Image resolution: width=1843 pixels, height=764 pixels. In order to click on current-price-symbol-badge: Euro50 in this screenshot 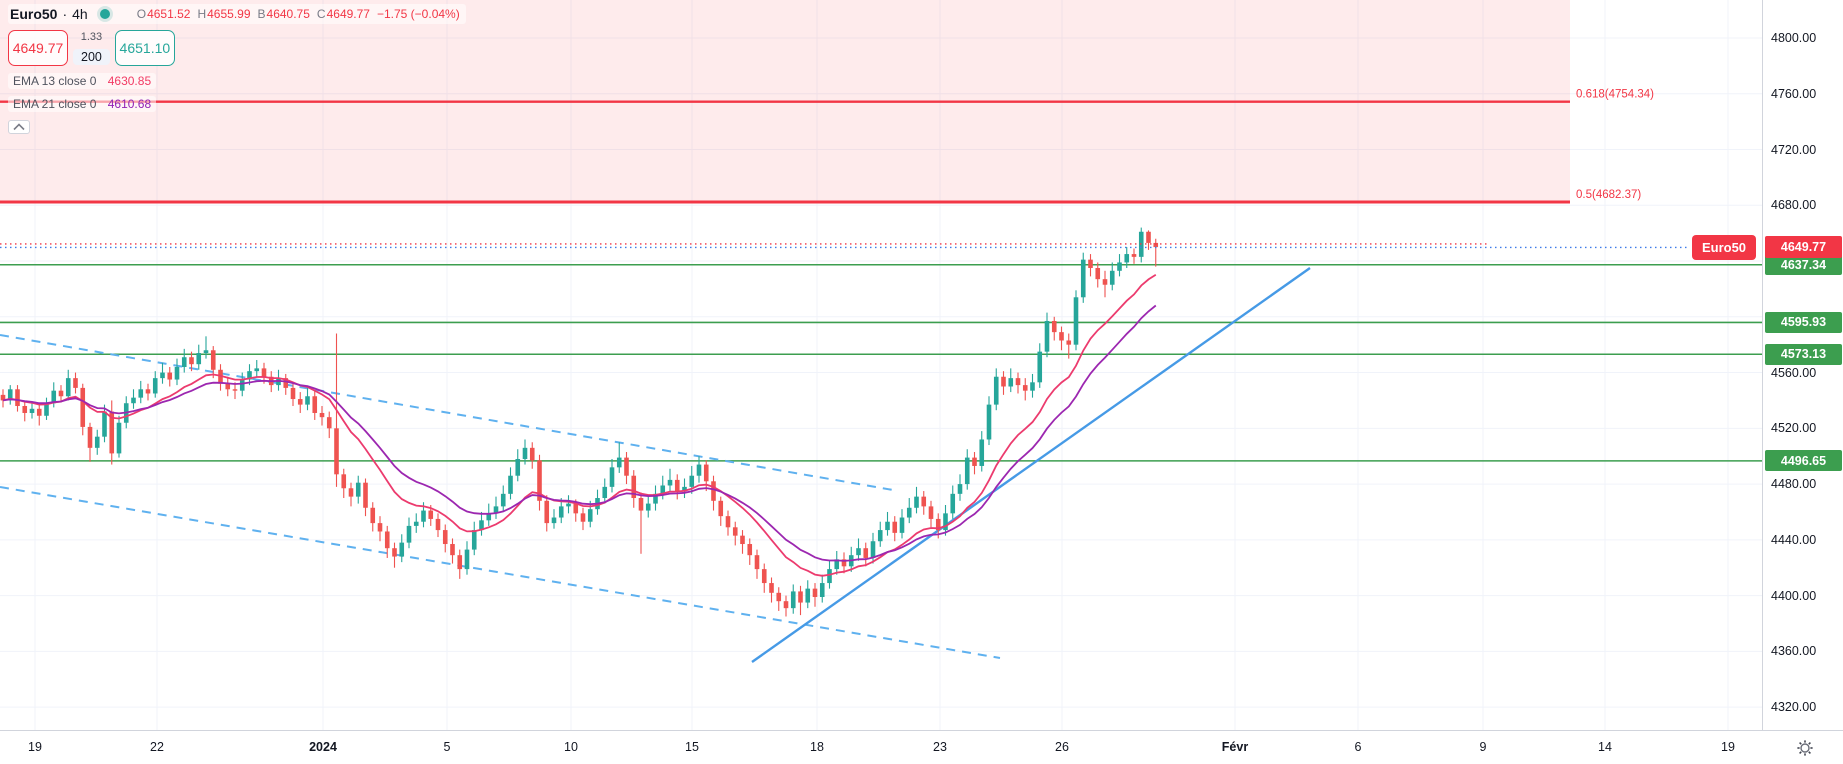, I will do `click(1724, 247)`.